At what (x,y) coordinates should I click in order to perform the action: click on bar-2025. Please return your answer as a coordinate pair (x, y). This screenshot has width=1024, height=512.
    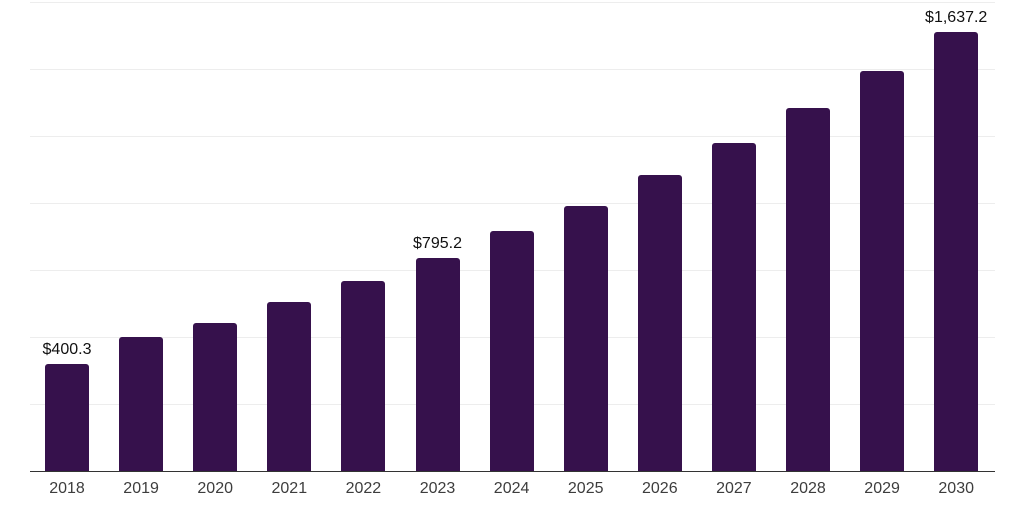
    Looking at the image, I should click on (585, 338).